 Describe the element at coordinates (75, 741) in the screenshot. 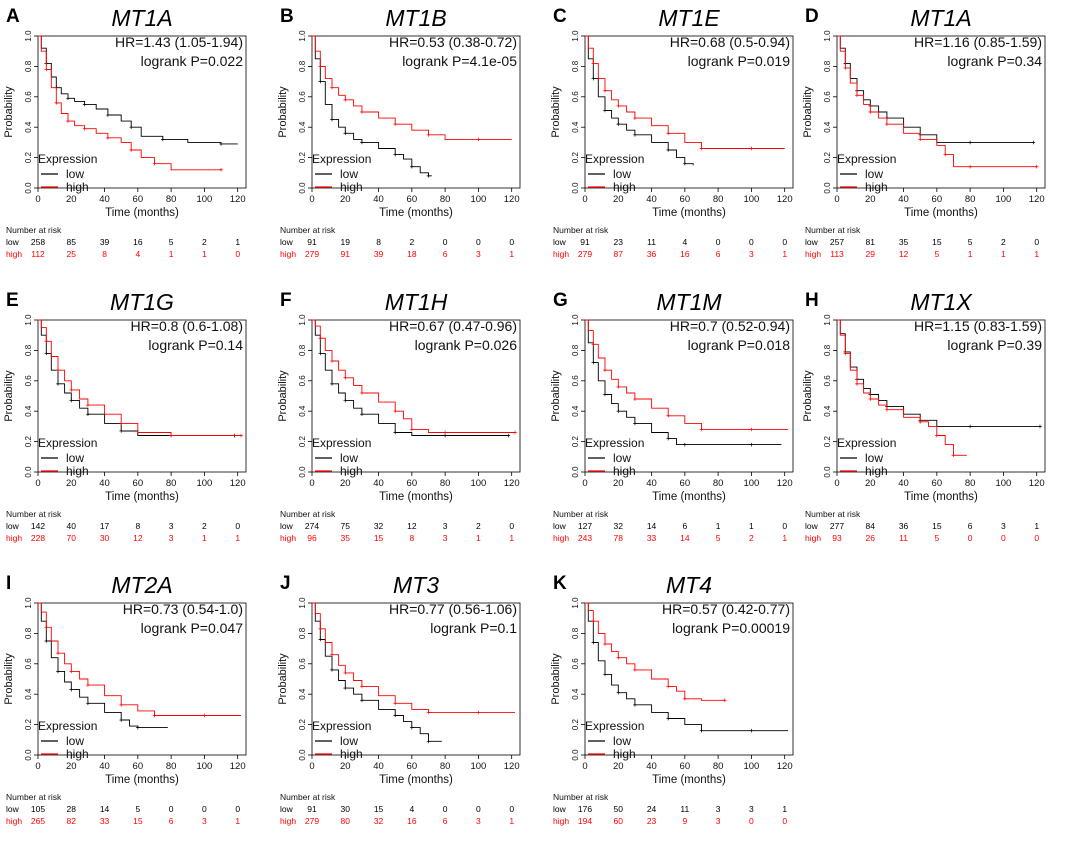

I see `legend-label-low: low` at that location.